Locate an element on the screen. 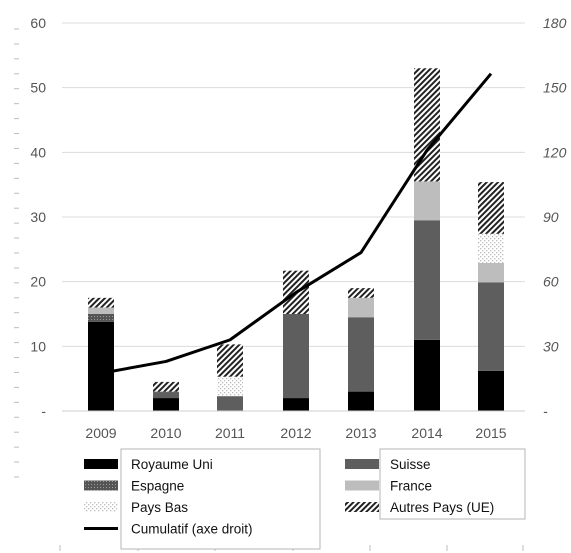 The width and height of the screenshot is (571, 553). bar-stack-2013 is located at coordinates (361, 349).